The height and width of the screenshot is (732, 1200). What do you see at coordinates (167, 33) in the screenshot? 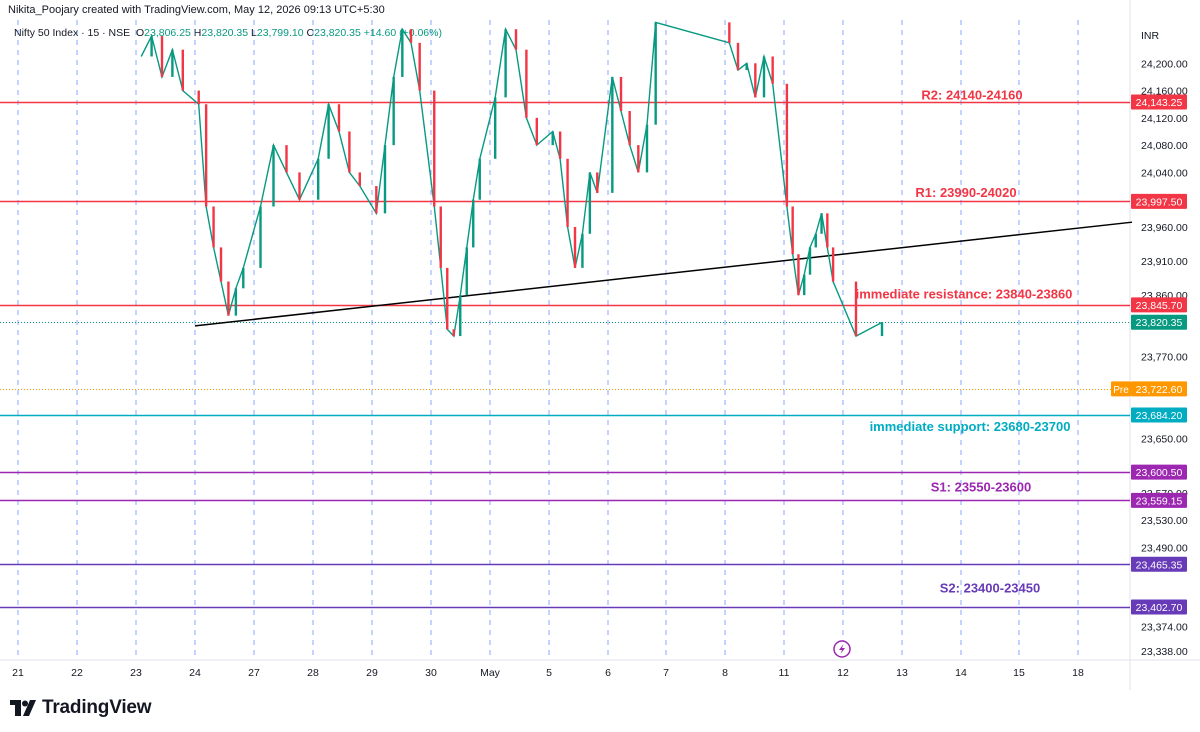
I see `open-value: 23,806.25` at bounding box center [167, 33].